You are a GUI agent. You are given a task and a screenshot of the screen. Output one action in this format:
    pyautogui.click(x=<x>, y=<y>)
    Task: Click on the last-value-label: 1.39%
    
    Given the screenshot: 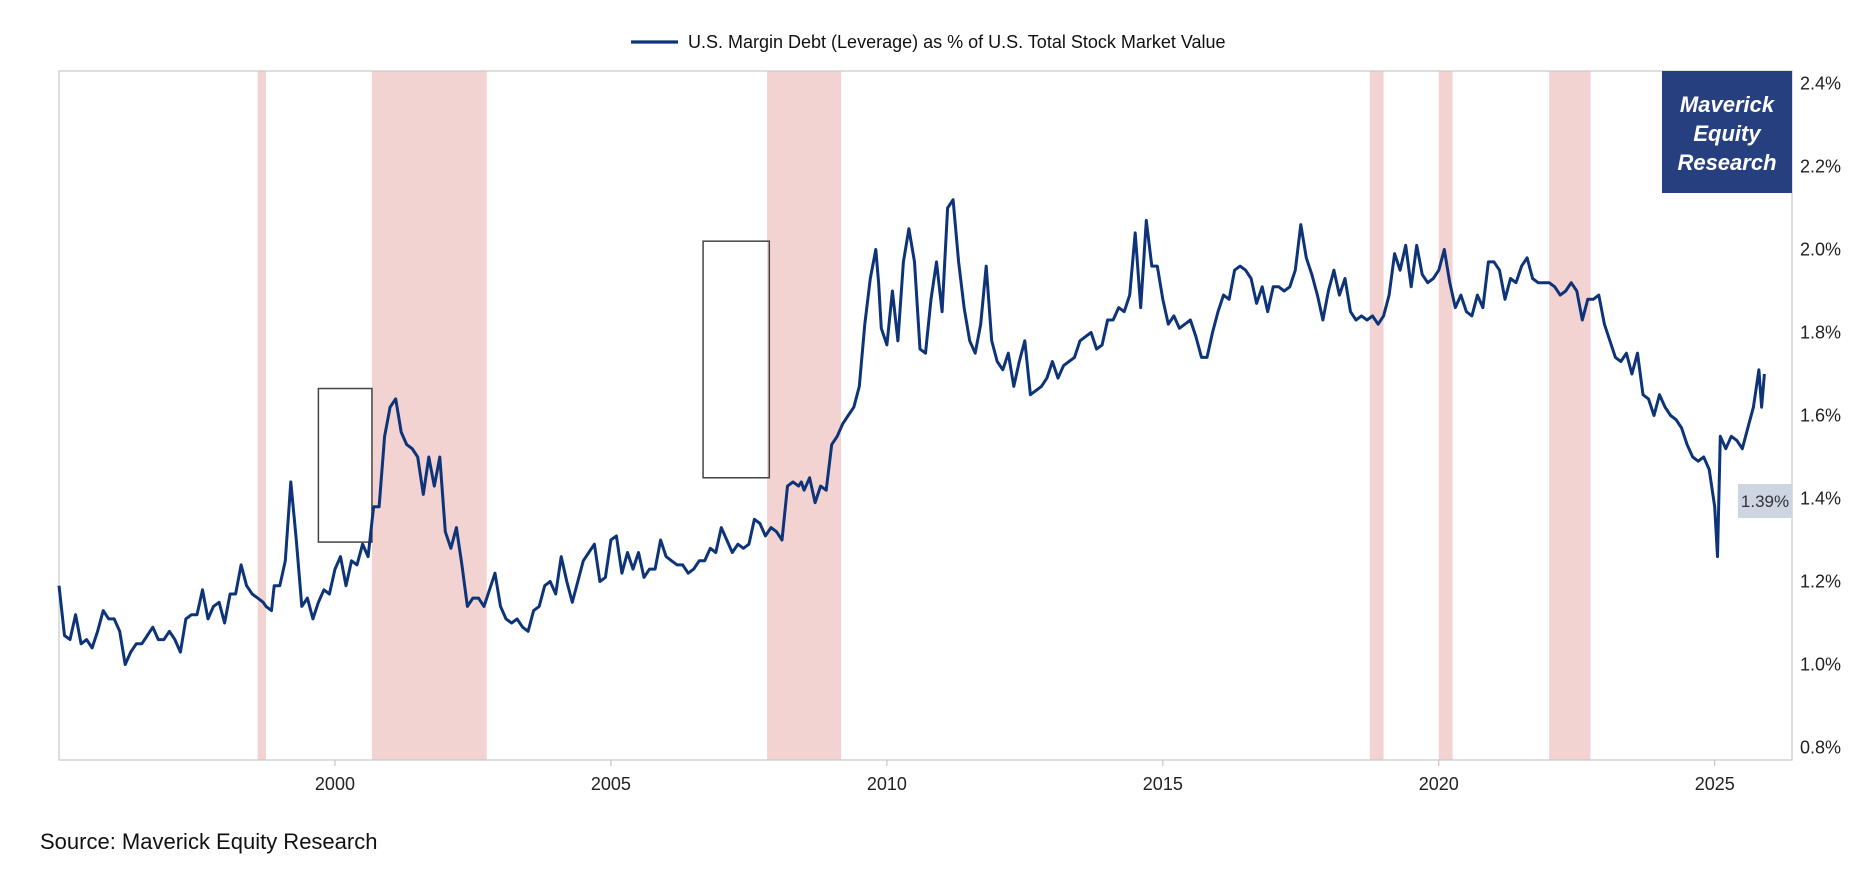 What is the action you would take?
    pyautogui.click(x=1765, y=501)
    